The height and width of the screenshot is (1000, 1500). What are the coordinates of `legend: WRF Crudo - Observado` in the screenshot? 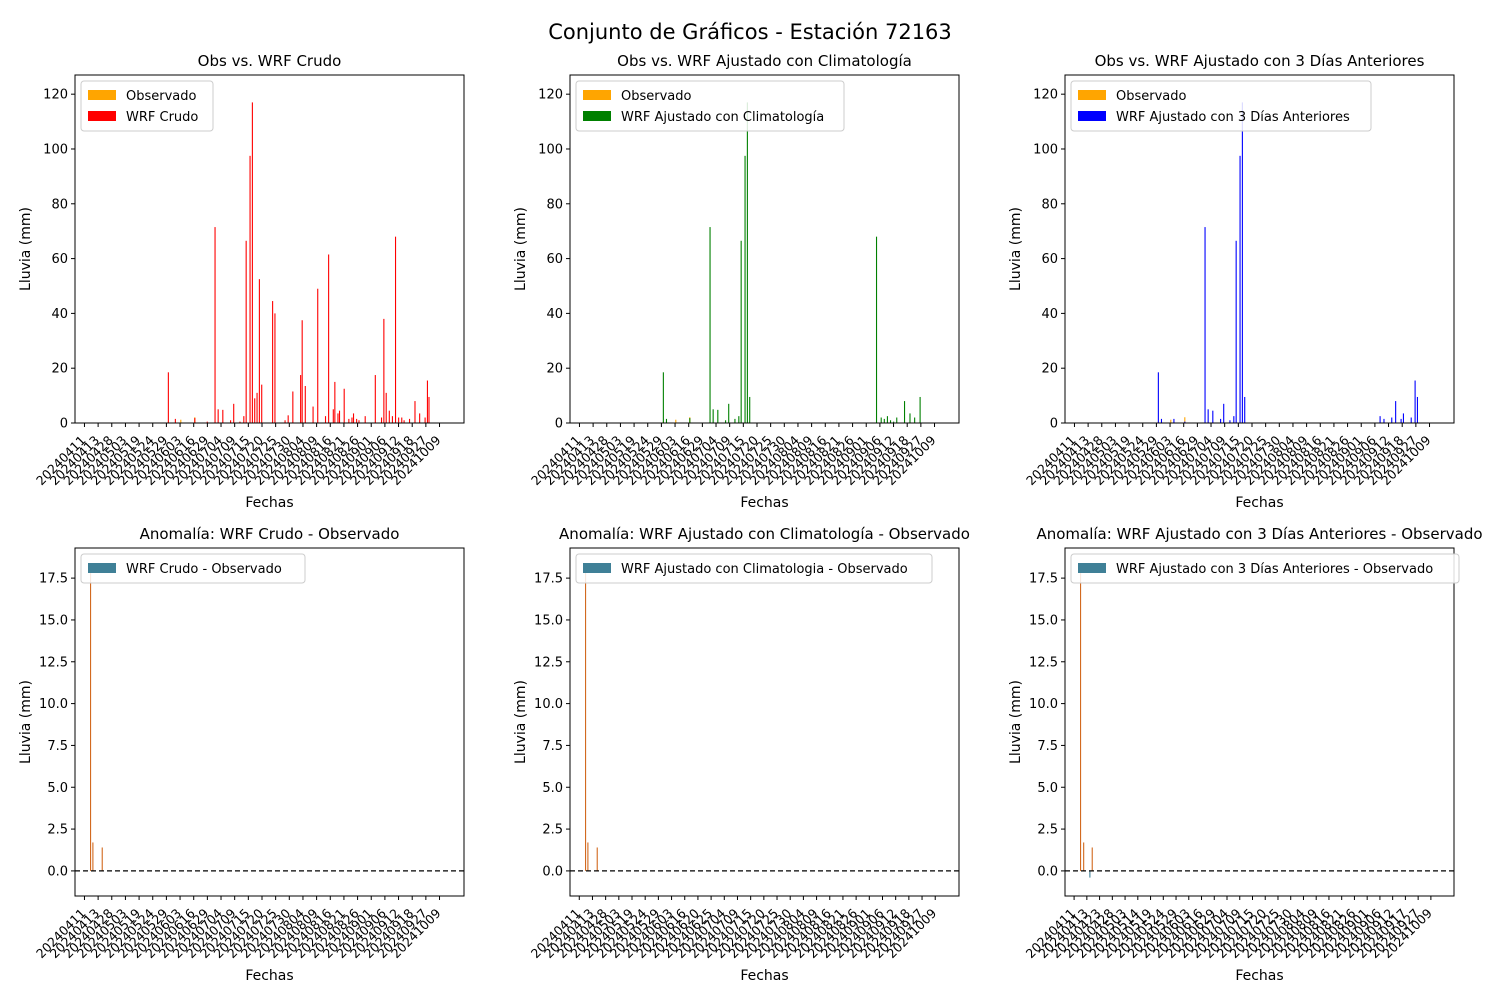 It's located at (193, 568).